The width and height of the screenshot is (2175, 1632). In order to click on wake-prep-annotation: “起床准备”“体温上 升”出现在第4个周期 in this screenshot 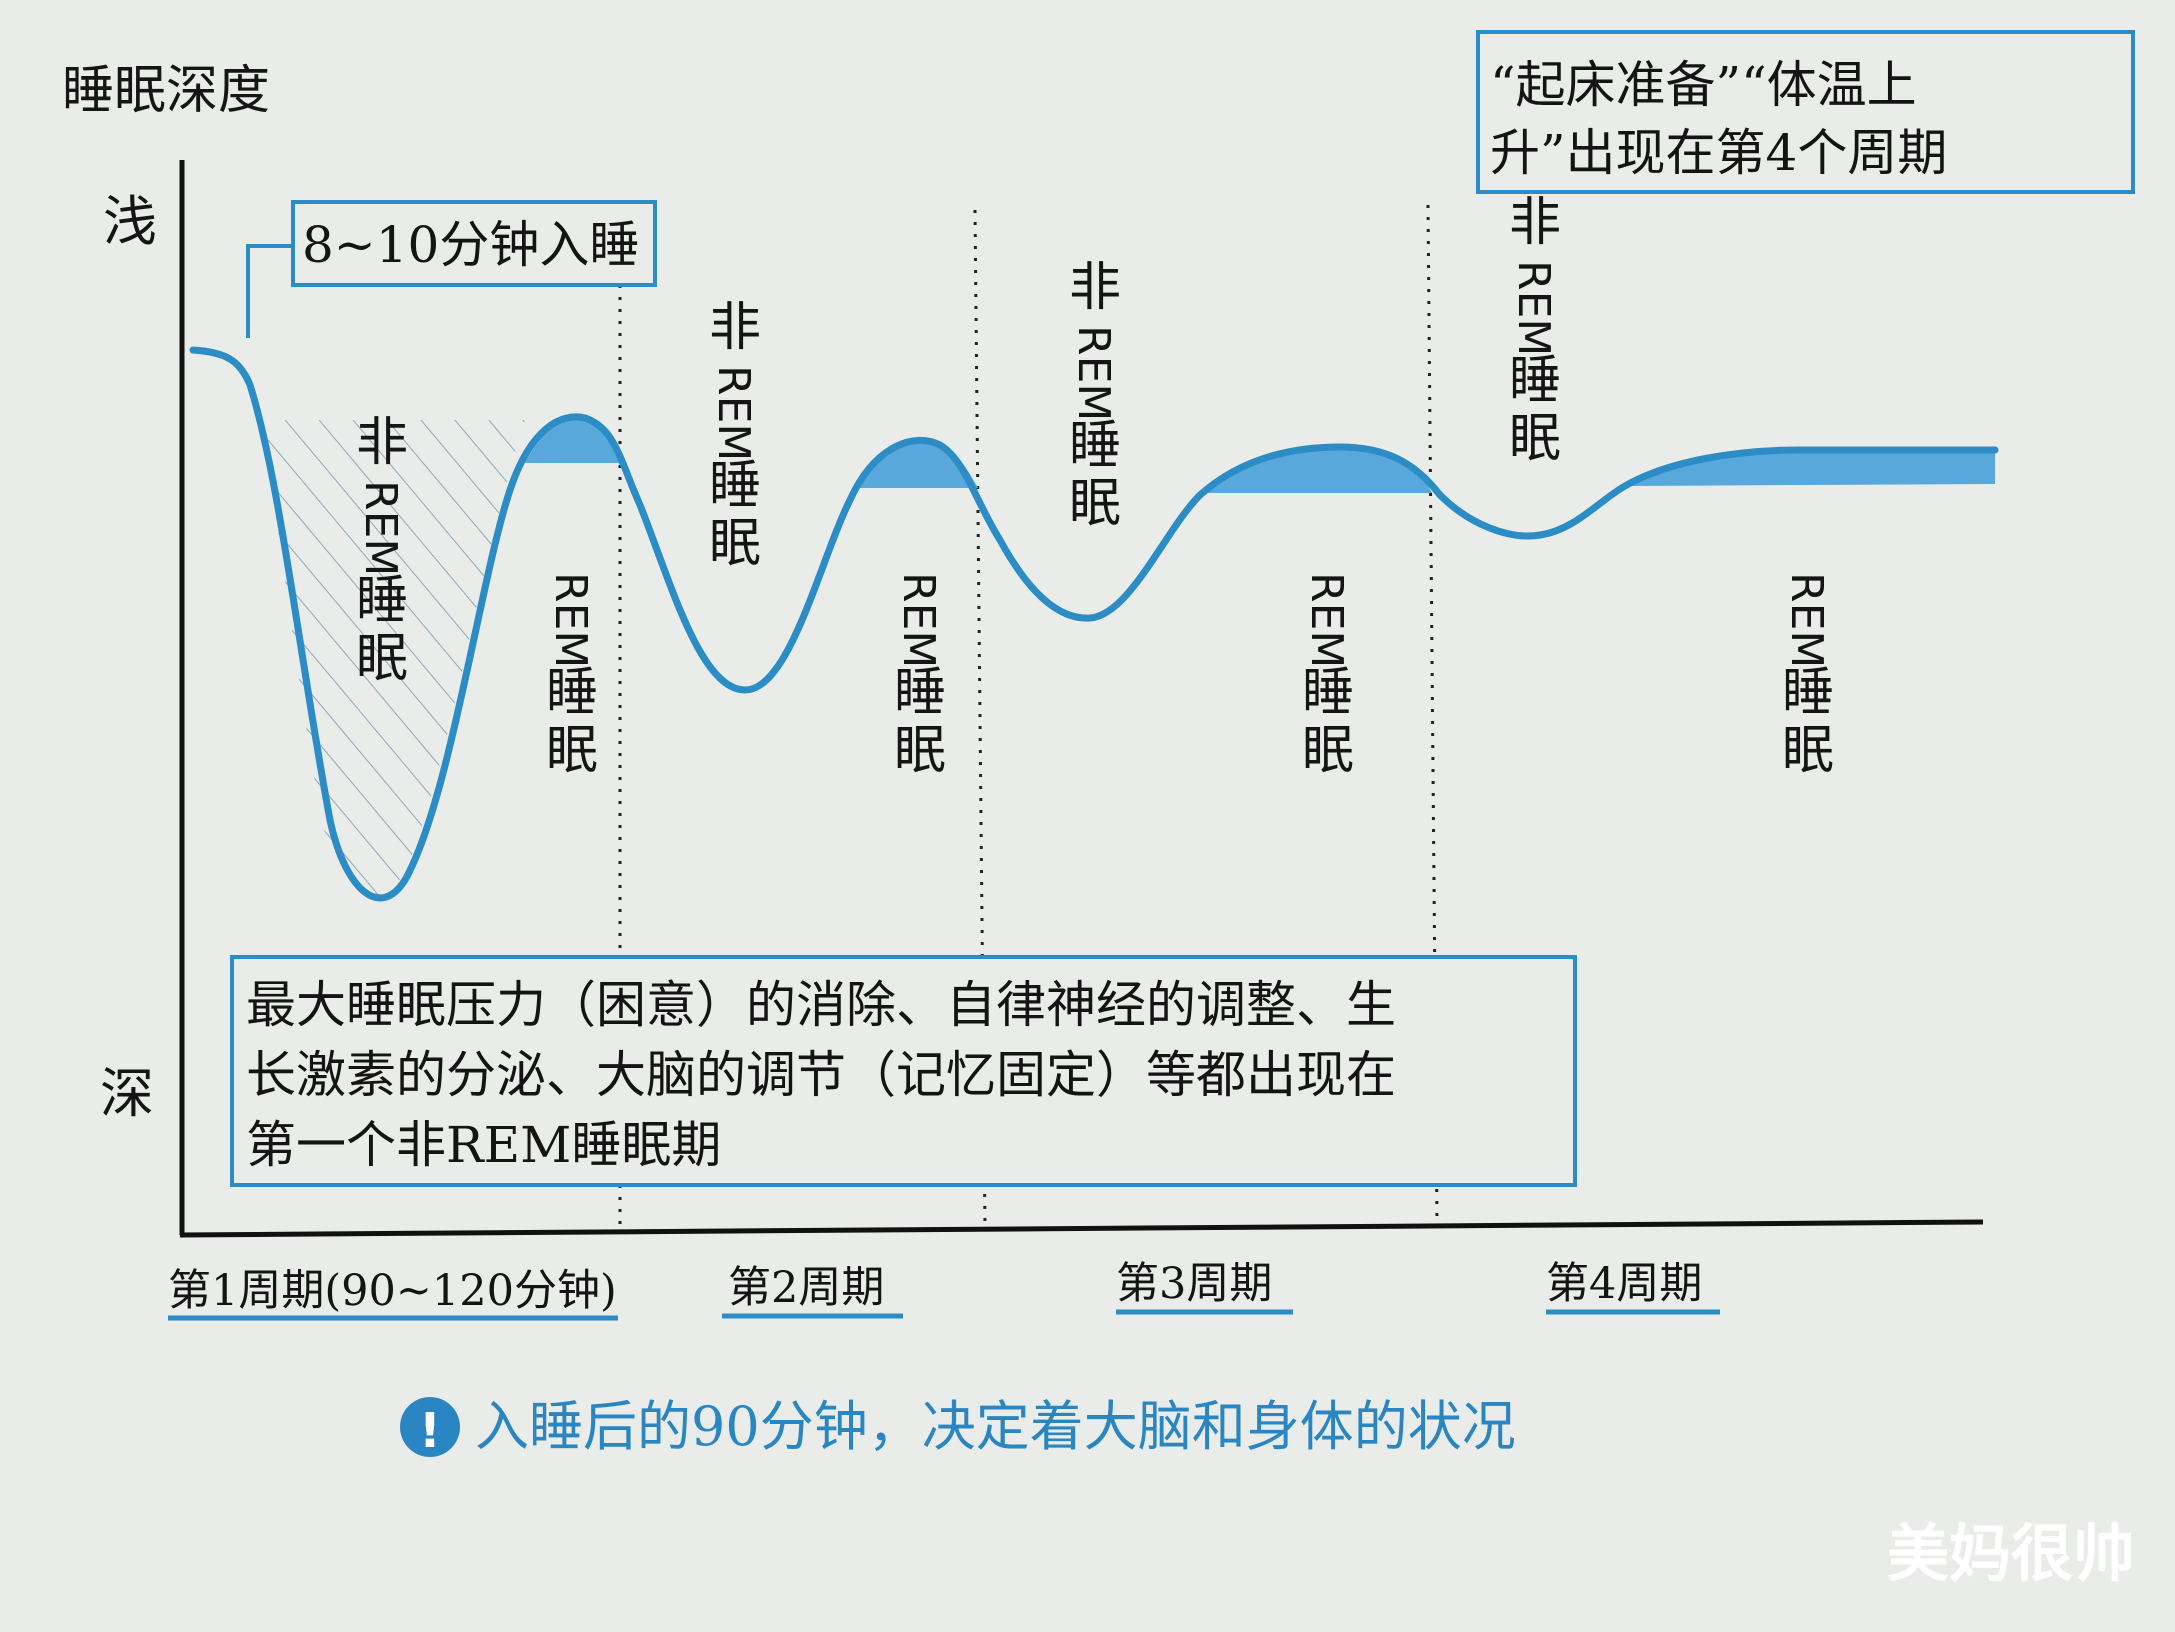, I will do `click(1805, 112)`.